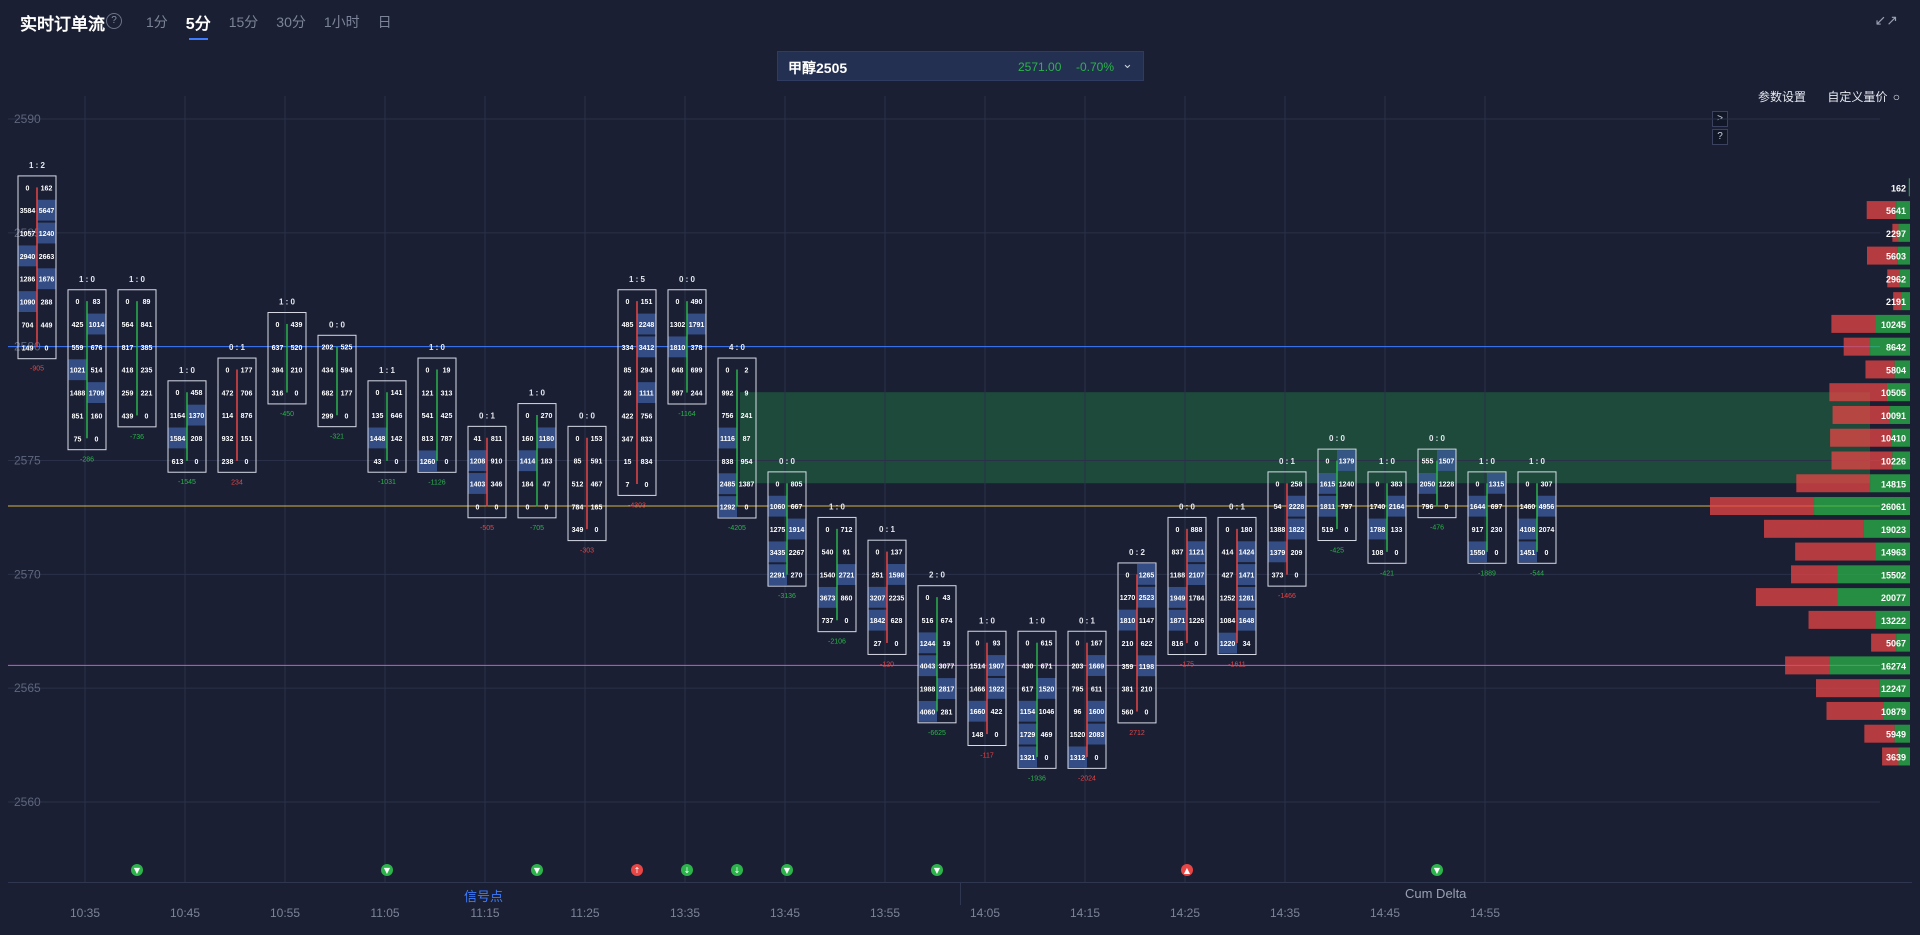 The height and width of the screenshot is (935, 1920). Describe the element at coordinates (387, 370) in the screenshot. I see `candle-ratio-label: 1` at that location.